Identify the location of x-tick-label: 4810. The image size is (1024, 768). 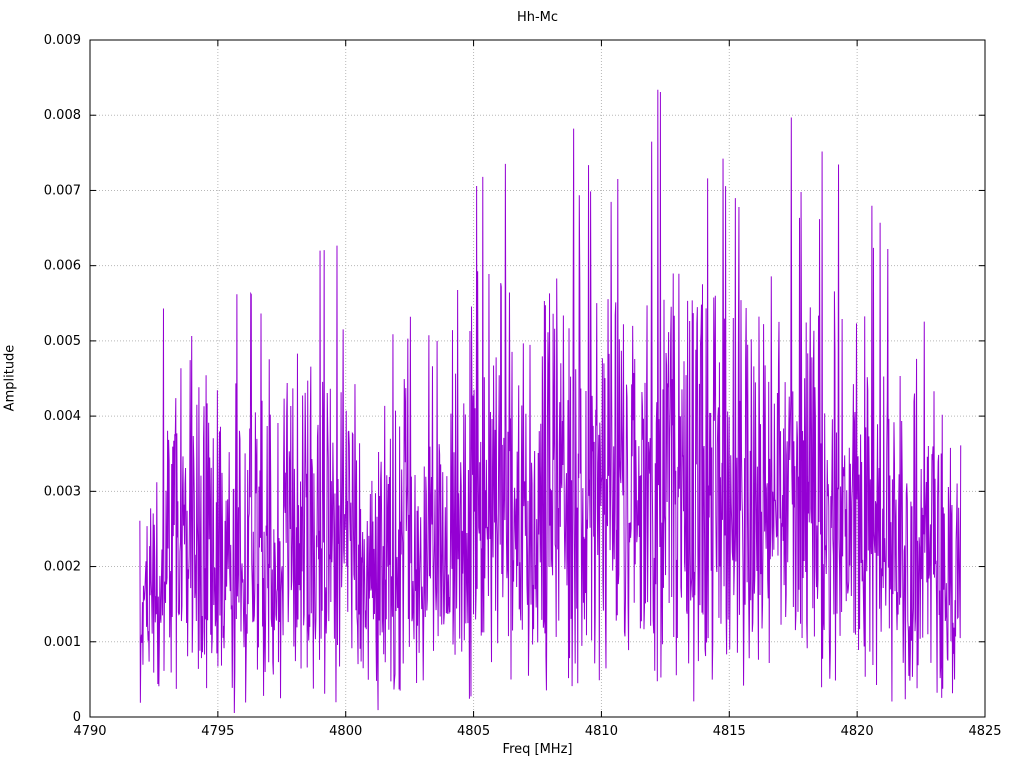
(601, 731).